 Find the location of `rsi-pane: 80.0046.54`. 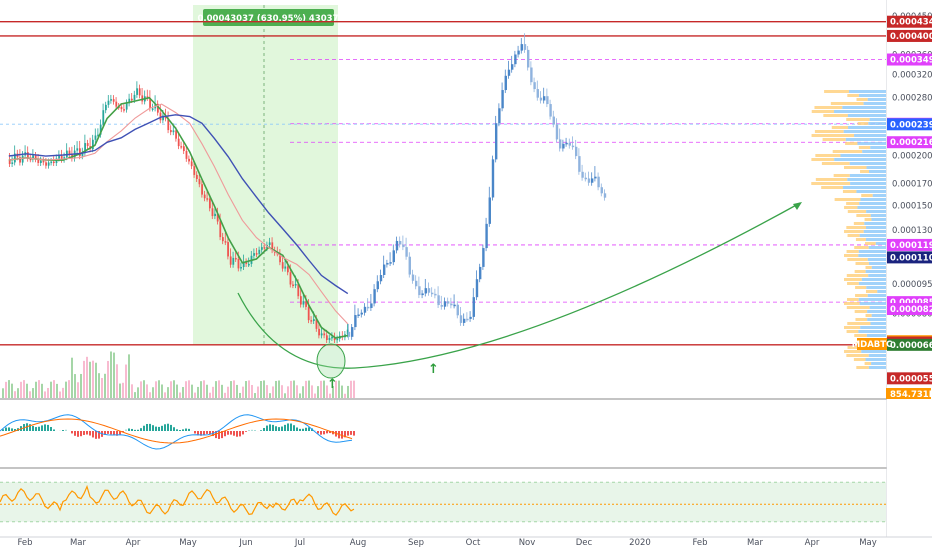

rsi-pane: 80.0046.54 is located at coordinates (466, 500).